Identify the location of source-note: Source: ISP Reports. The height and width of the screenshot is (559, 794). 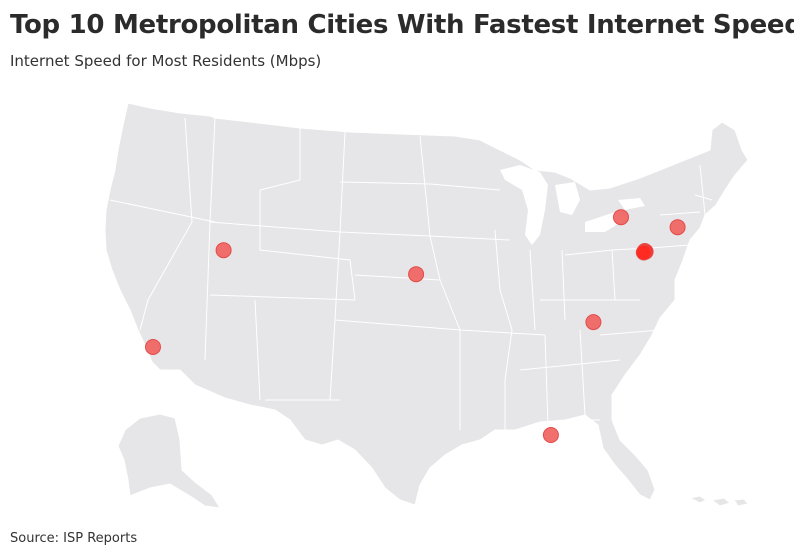
(74, 538).